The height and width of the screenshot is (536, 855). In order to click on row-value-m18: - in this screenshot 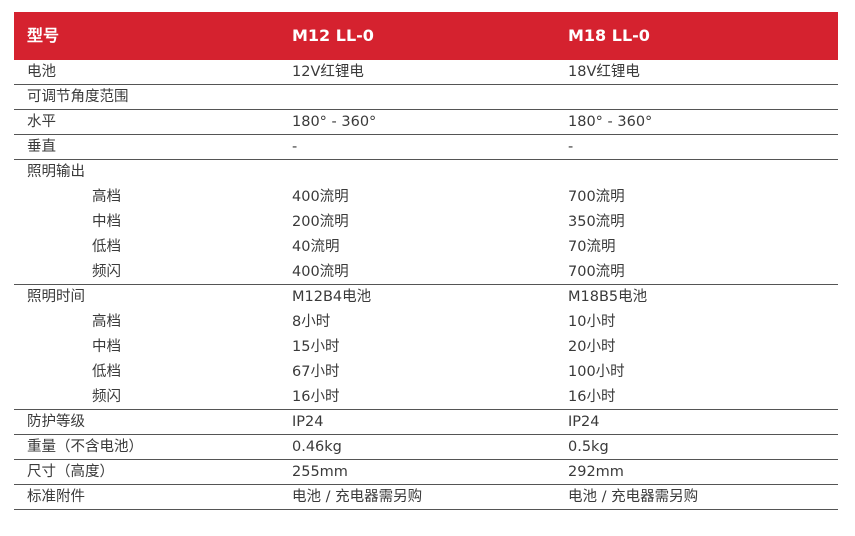, I will do `click(571, 147)`.